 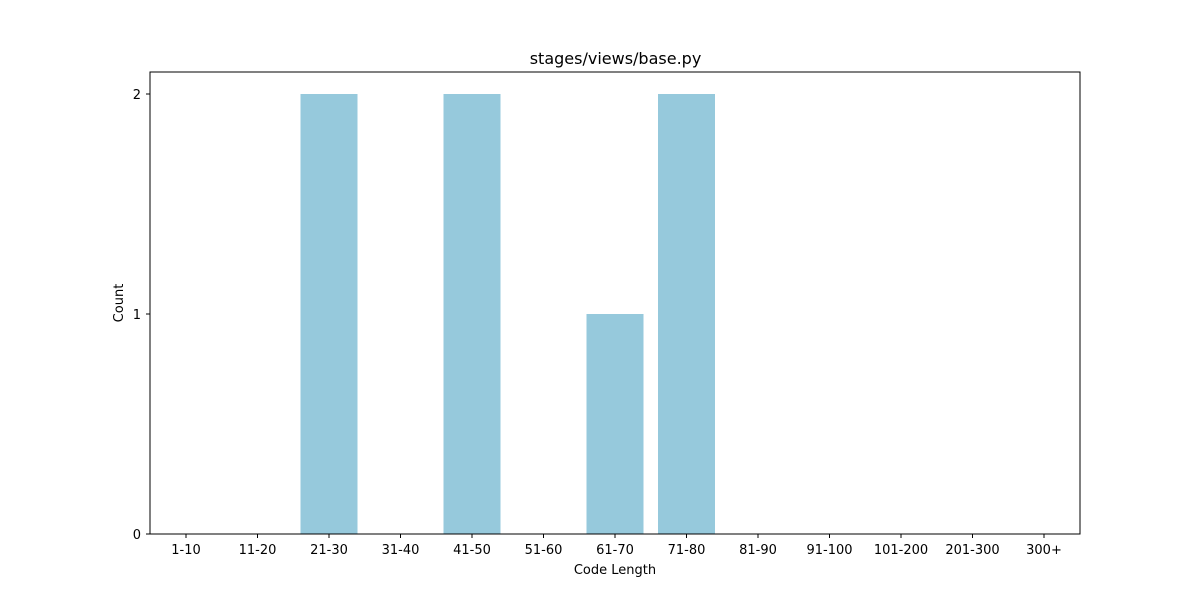 I want to click on x-tick-label: 11-20, so click(x=258, y=550).